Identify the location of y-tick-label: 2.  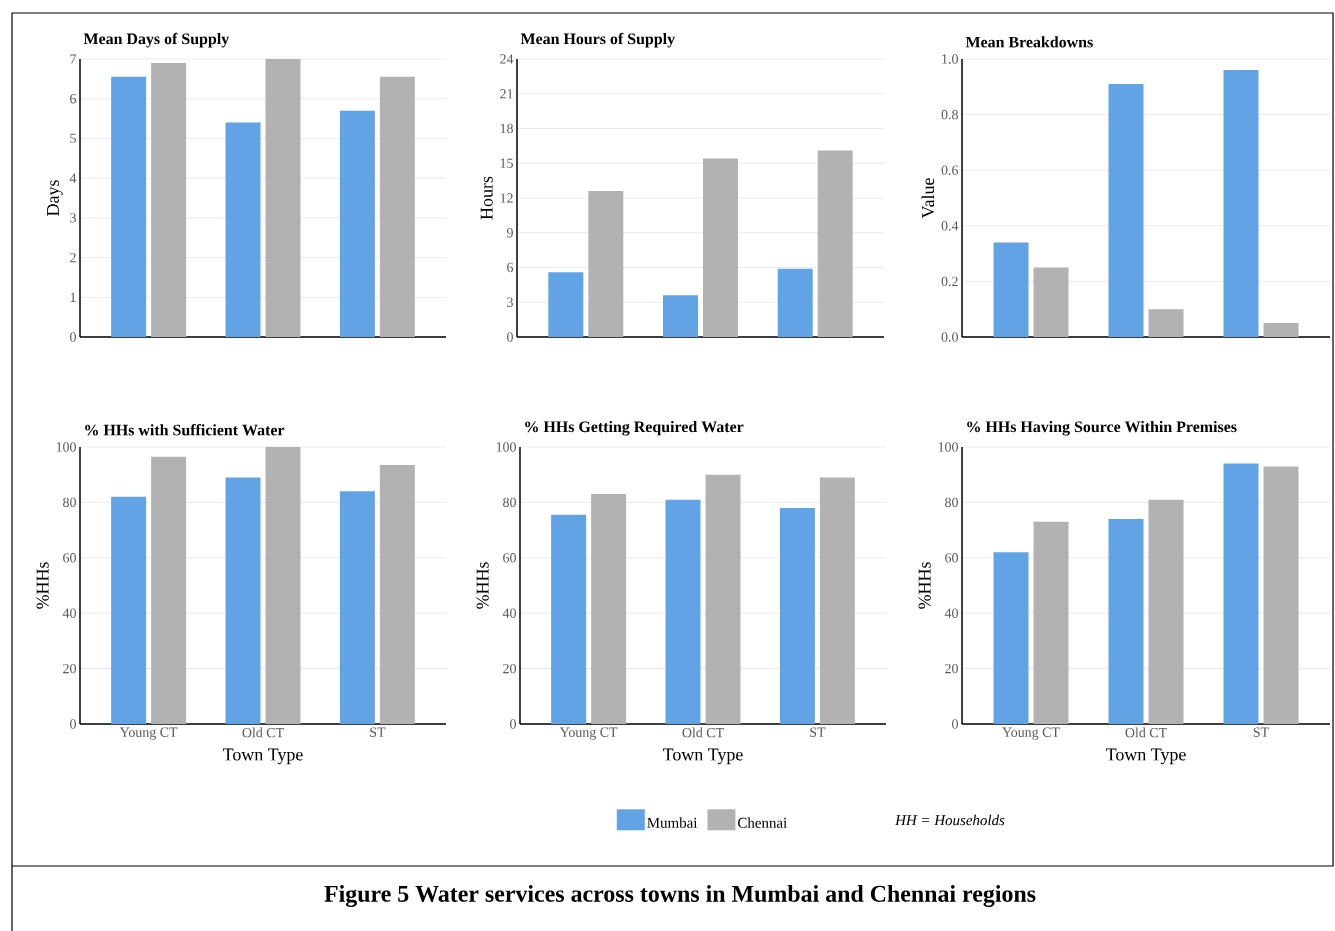
(73, 257).